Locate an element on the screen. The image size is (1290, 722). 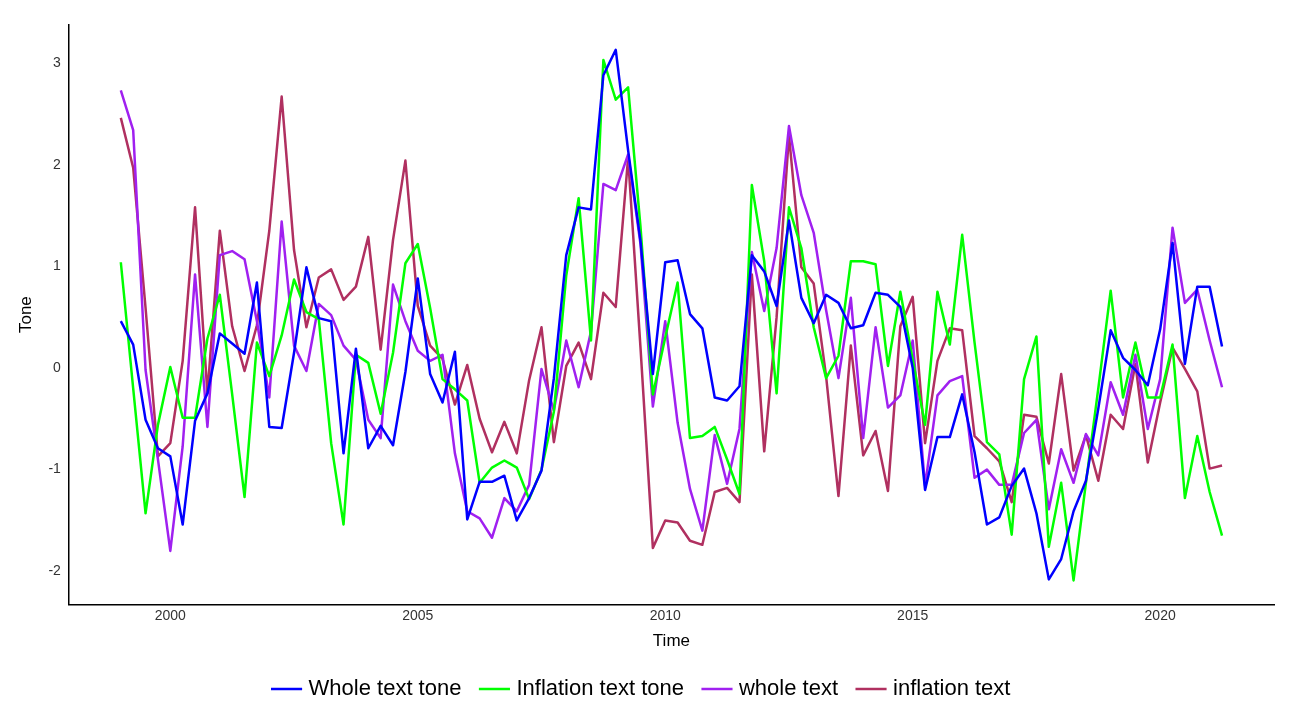
x-axis-title: Time is located at coordinates (671, 641).